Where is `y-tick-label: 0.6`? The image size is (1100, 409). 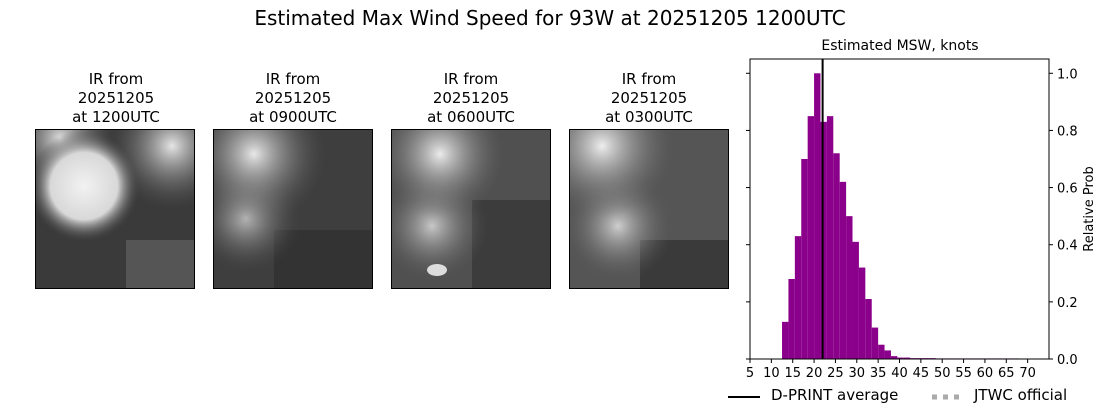 y-tick-label: 0.6 is located at coordinates (1067, 189).